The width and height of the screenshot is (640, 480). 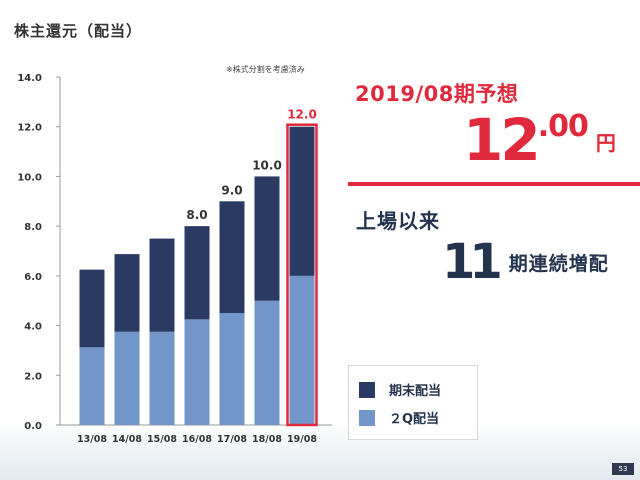 What do you see at coordinates (29, 128) in the screenshot?
I see `y-tick-label: 12.0` at bounding box center [29, 128].